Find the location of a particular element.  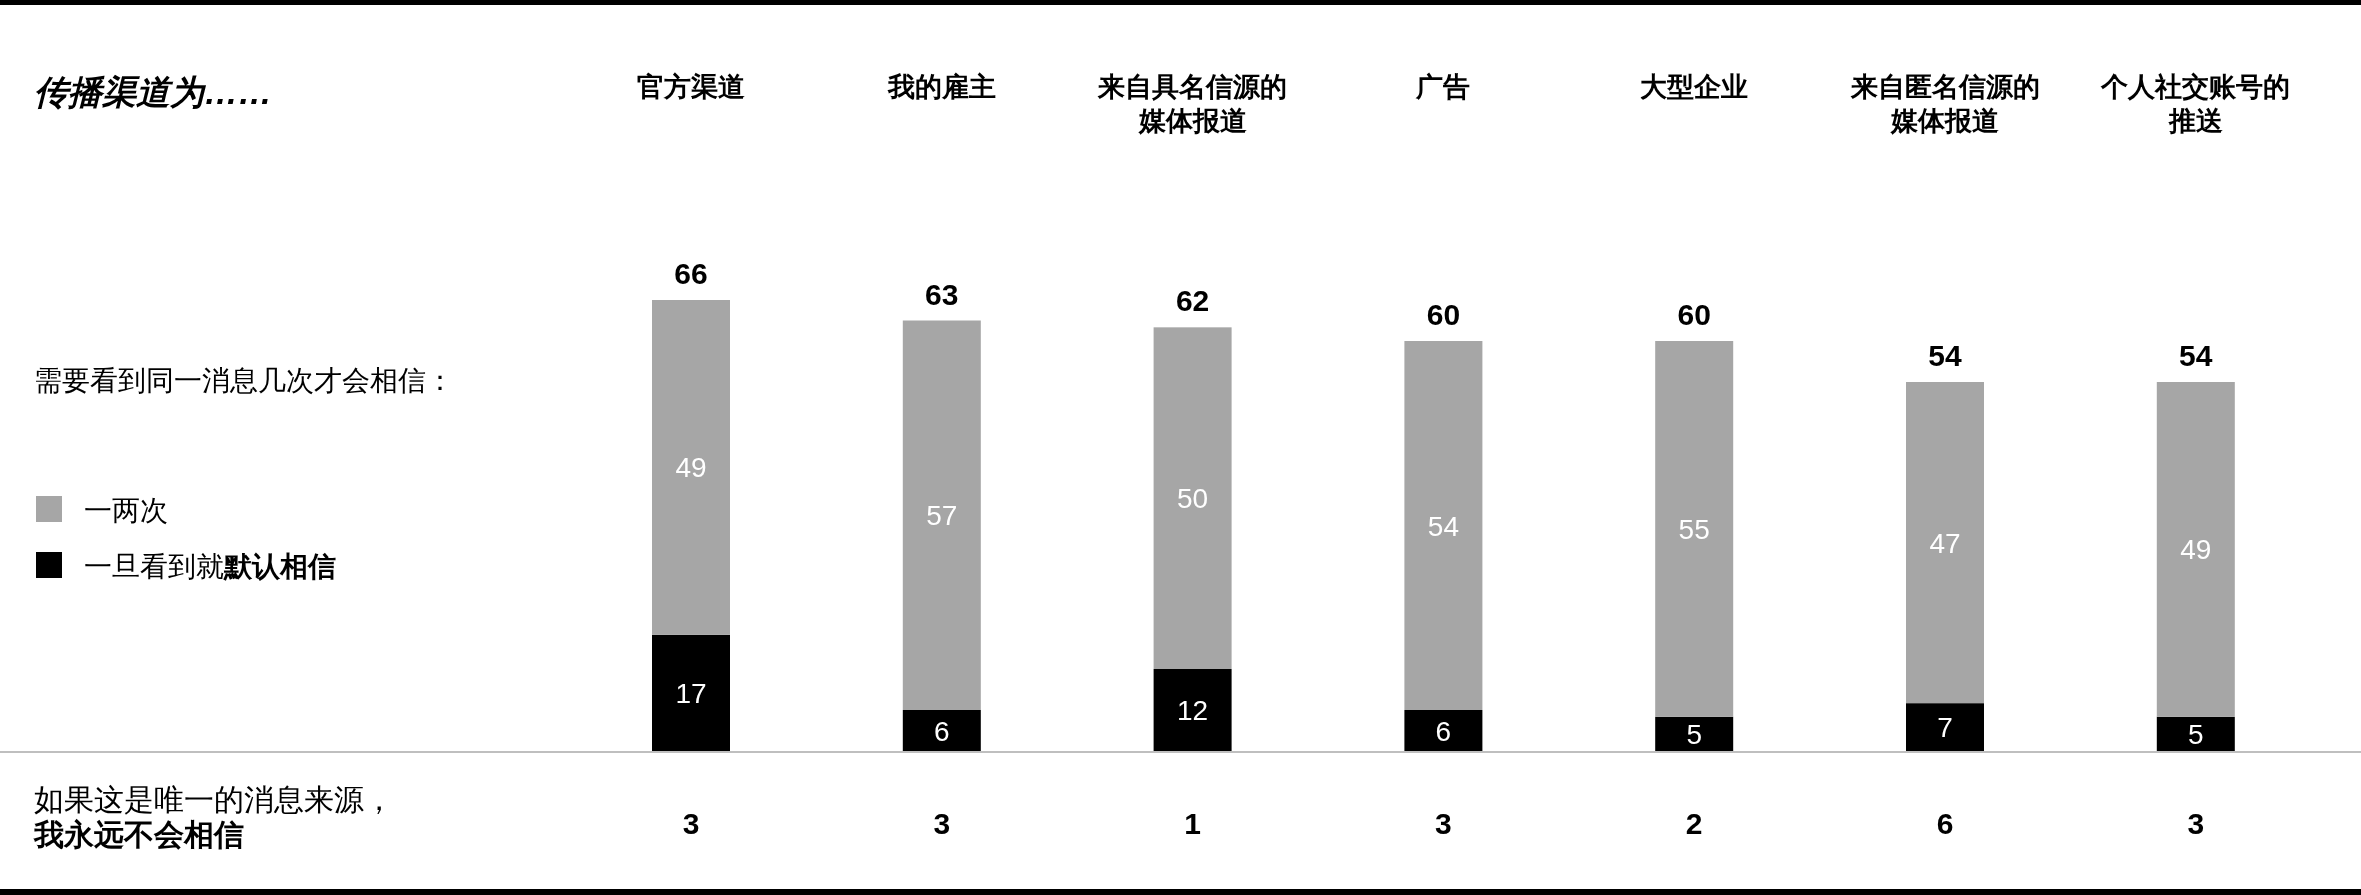

text: 2 is located at coordinates (1694, 823).